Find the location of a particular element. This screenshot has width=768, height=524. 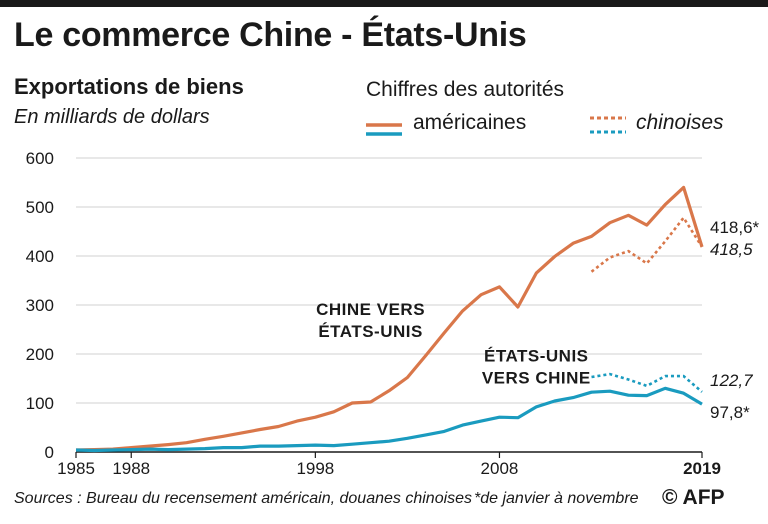

series-line-us_to_china_cn is located at coordinates (647, 382).